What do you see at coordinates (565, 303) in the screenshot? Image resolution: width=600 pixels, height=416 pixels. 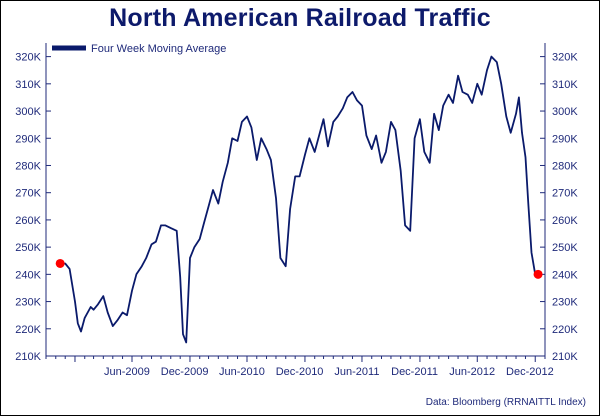 I see `y-tick-label-right: 230K` at bounding box center [565, 303].